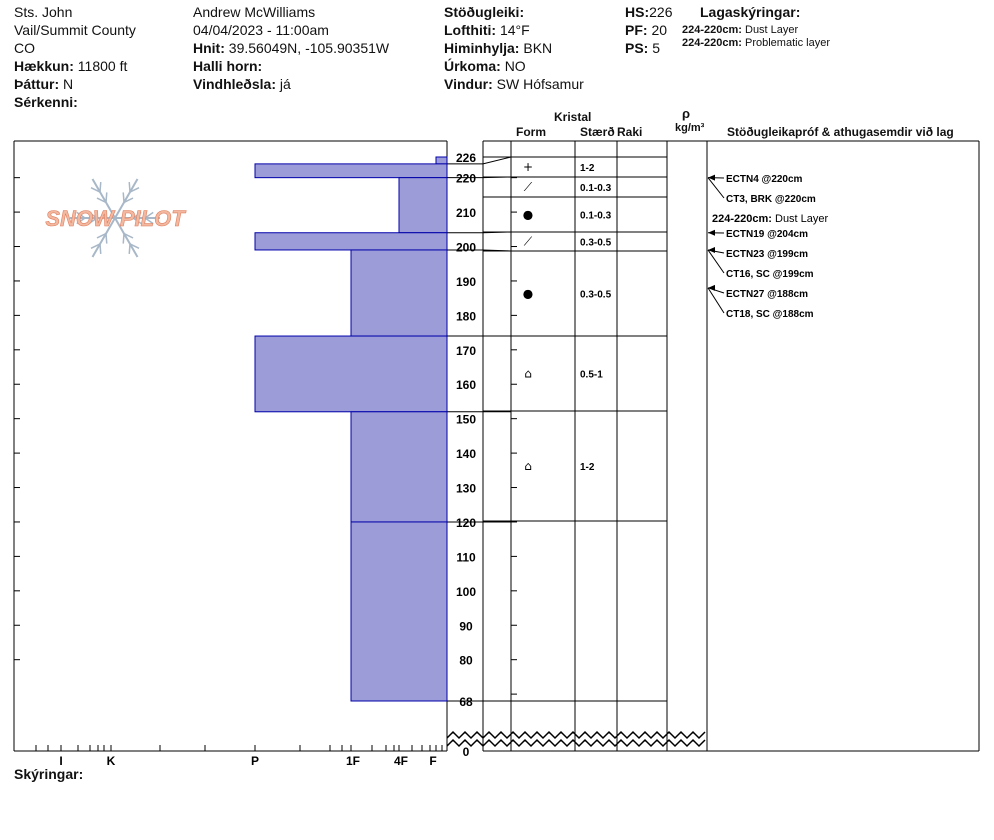  Describe the element at coordinates (49, 774) in the screenshot. I see `comments-label: Skýringar:` at that location.